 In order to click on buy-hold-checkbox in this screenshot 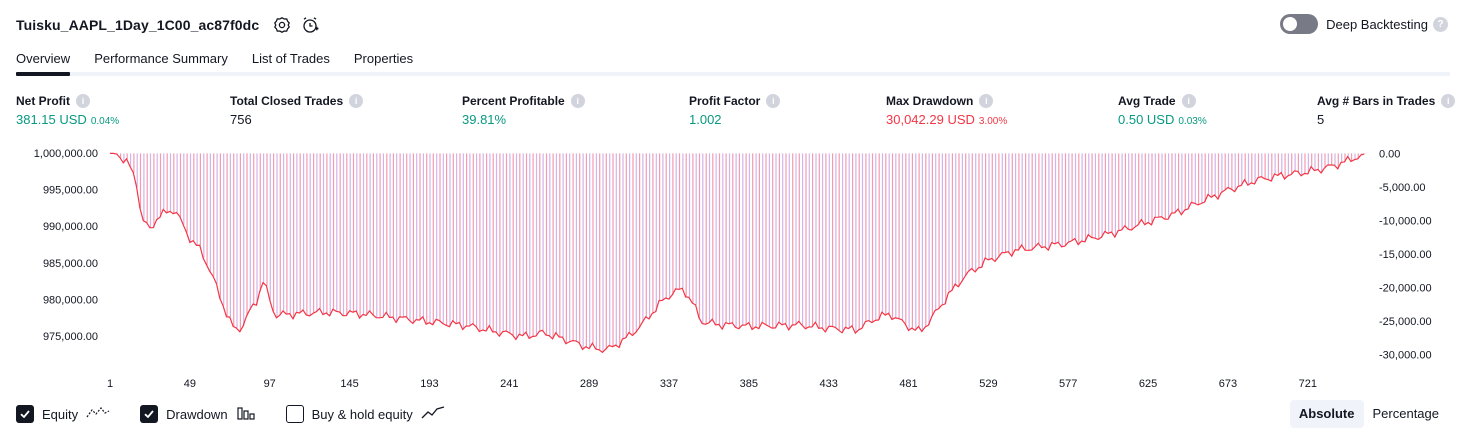, I will do `click(294, 414)`.